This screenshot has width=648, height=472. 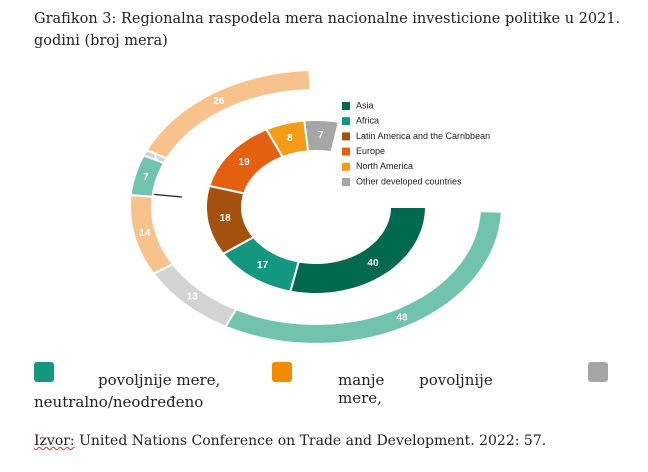 I want to click on divider, so click(x=166, y=195).